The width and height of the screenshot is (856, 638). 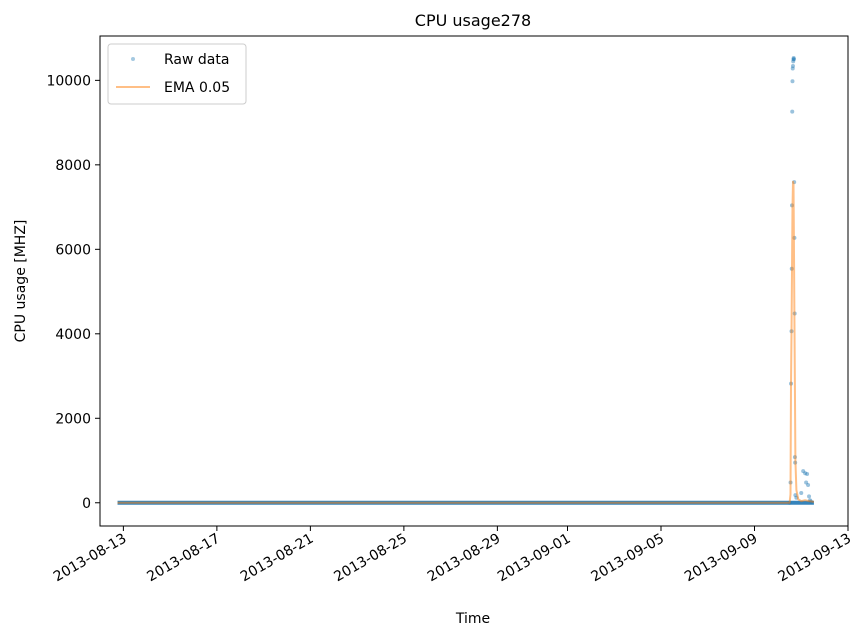 I want to click on chart-title: CPU usage278, so click(x=473, y=20).